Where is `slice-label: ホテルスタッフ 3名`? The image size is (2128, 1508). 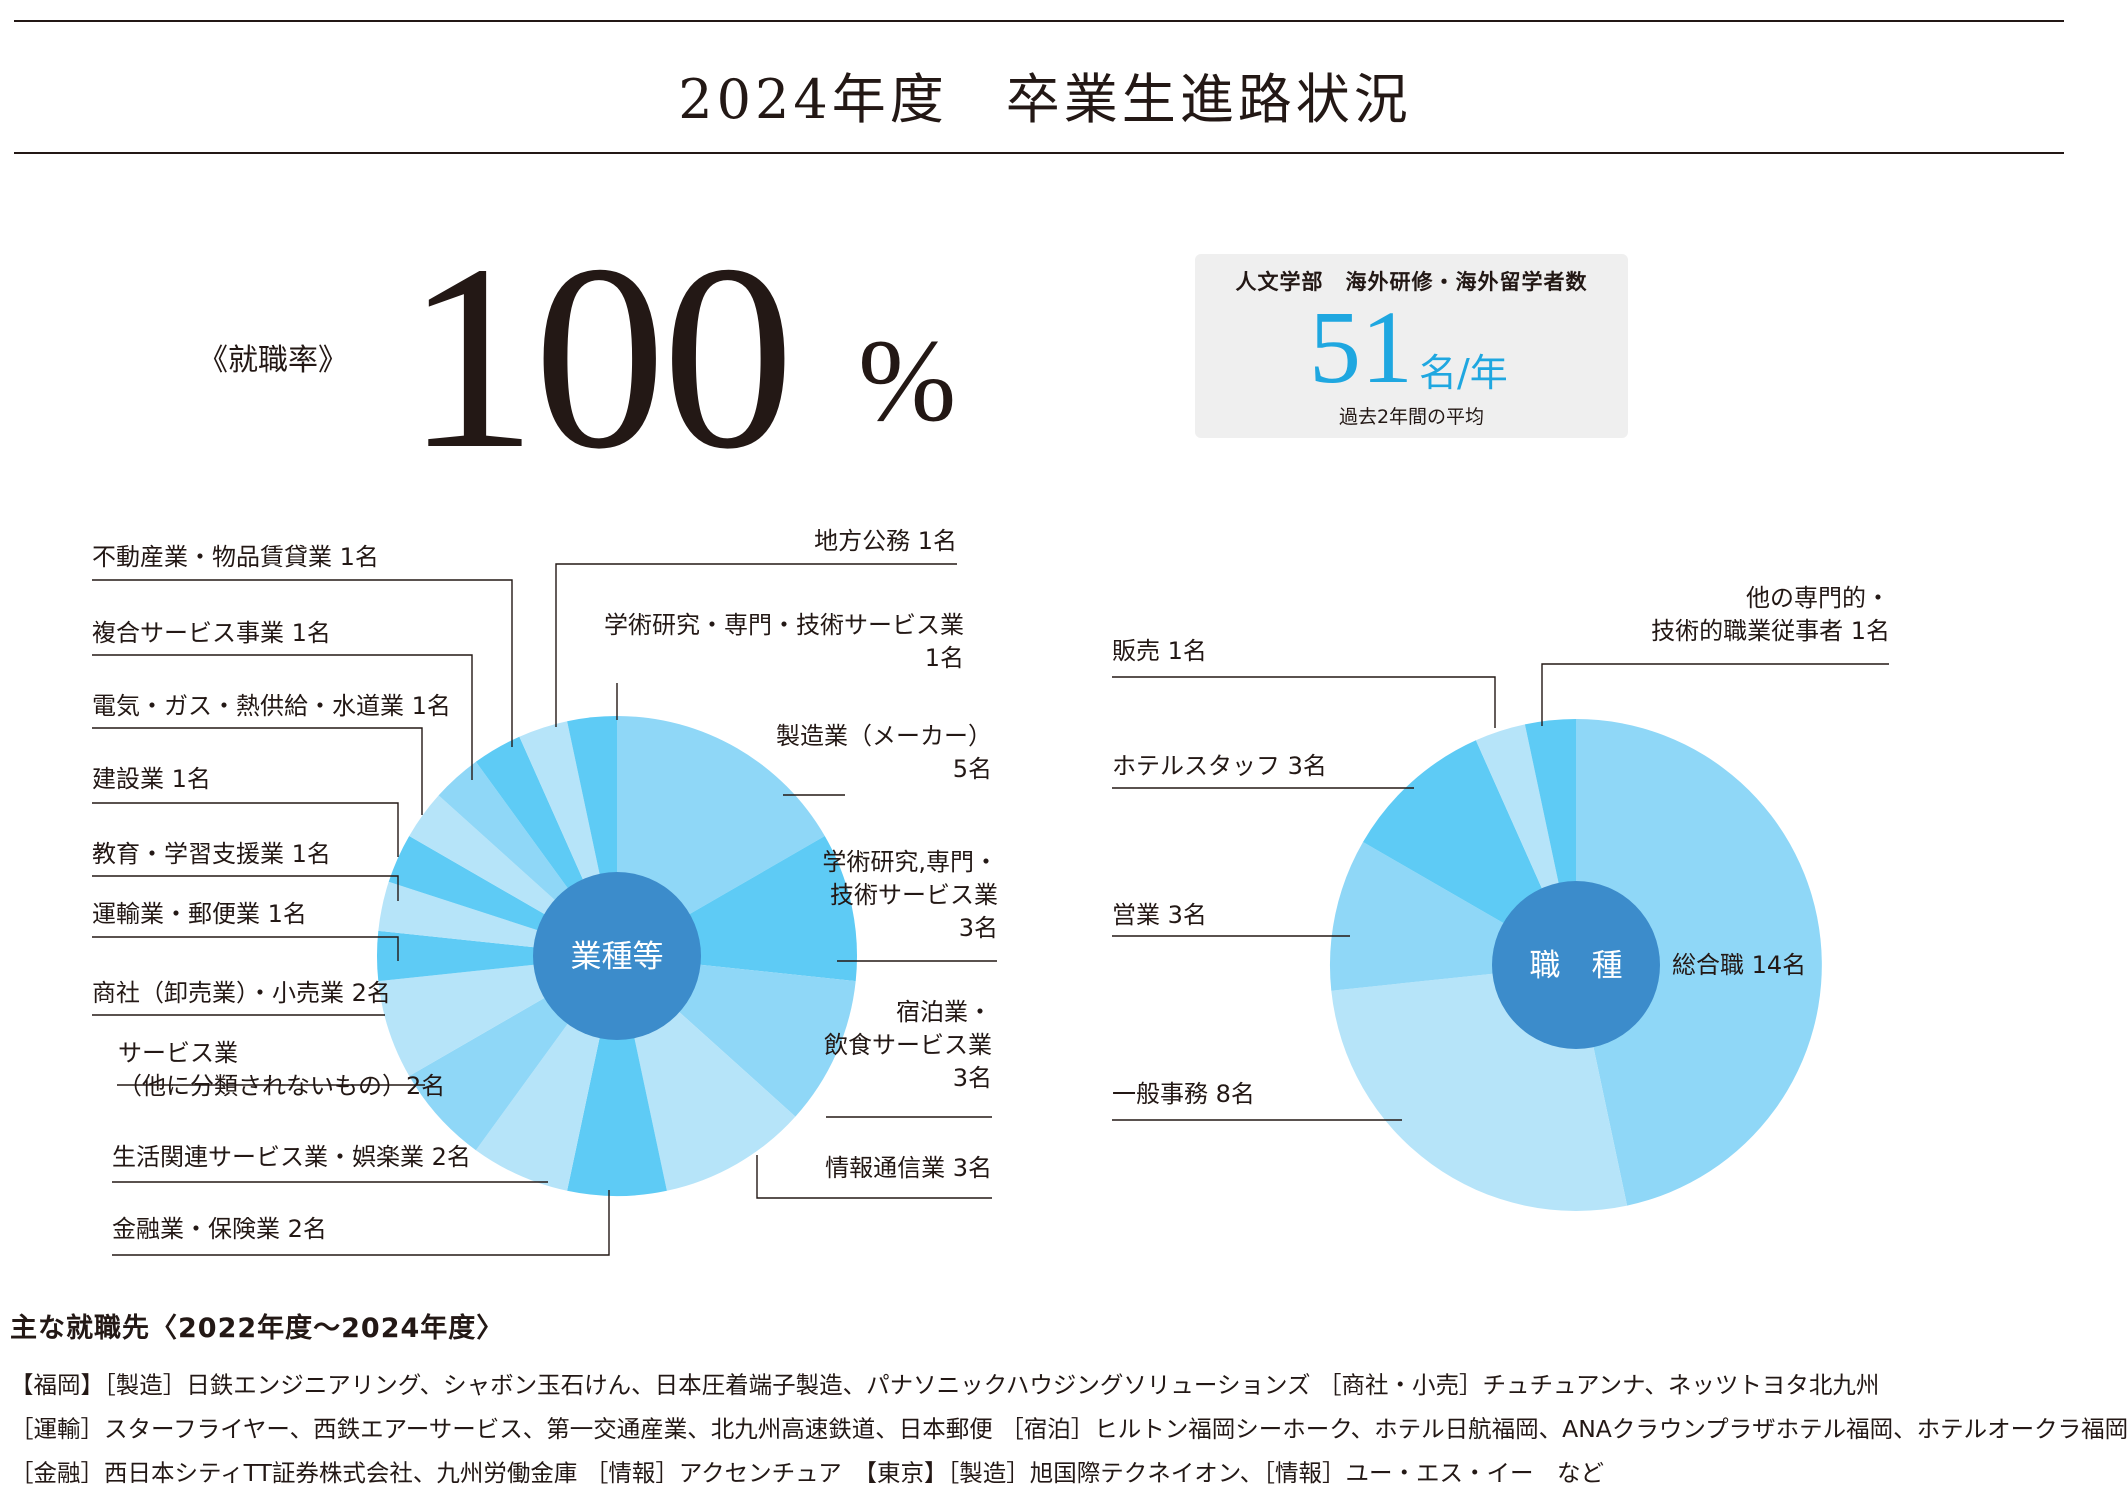
slice-label: ホテルスタッフ 3名 is located at coordinates (1219, 766).